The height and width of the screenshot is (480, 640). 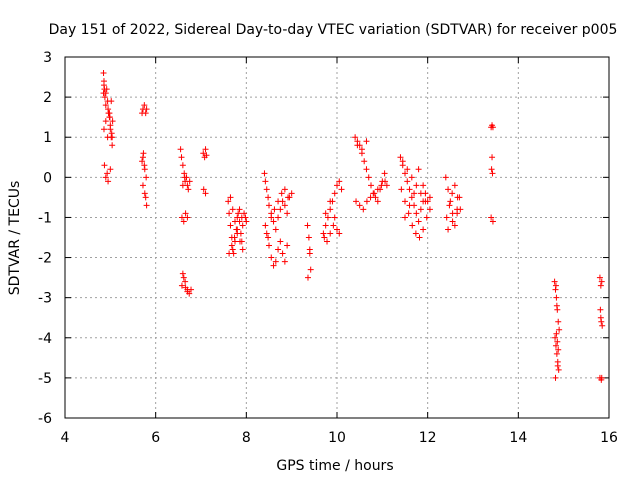 What do you see at coordinates (337, 438) in the screenshot?
I see `x-tick-label: 10` at bounding box center [337, 438].